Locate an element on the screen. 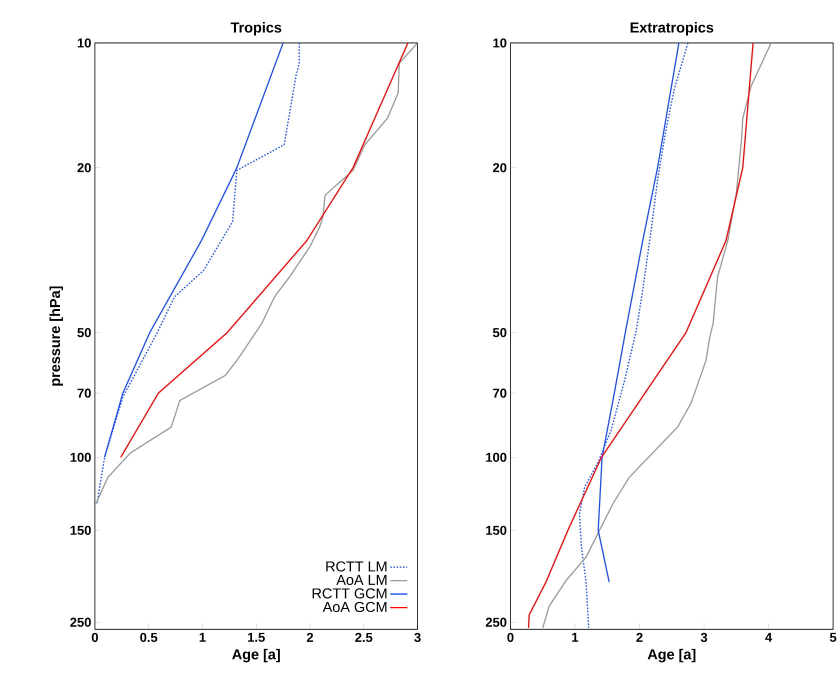  legend-label: RCTT GCM is located at coordinates (349, 593).